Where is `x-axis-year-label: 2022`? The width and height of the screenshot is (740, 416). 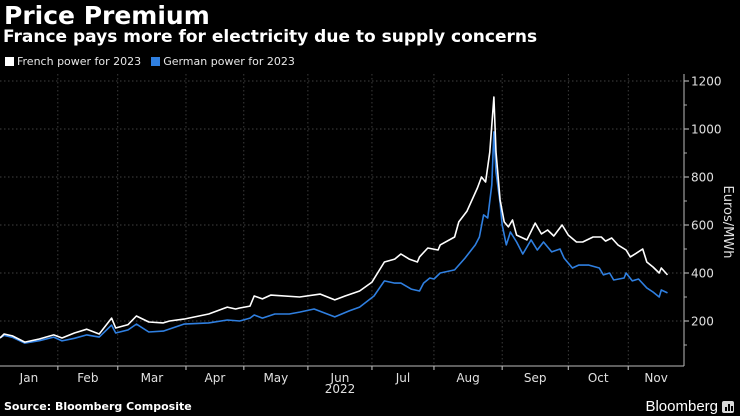
x-axis-year-label: 2022 is located at coordinates (340, 389).